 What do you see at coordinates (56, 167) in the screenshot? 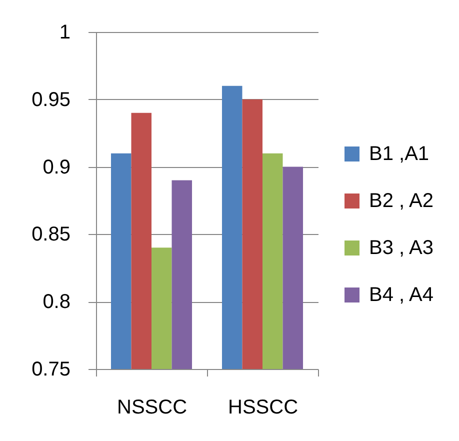
I see `y-tick-label: 0.9` at bounding box center [56, 167].